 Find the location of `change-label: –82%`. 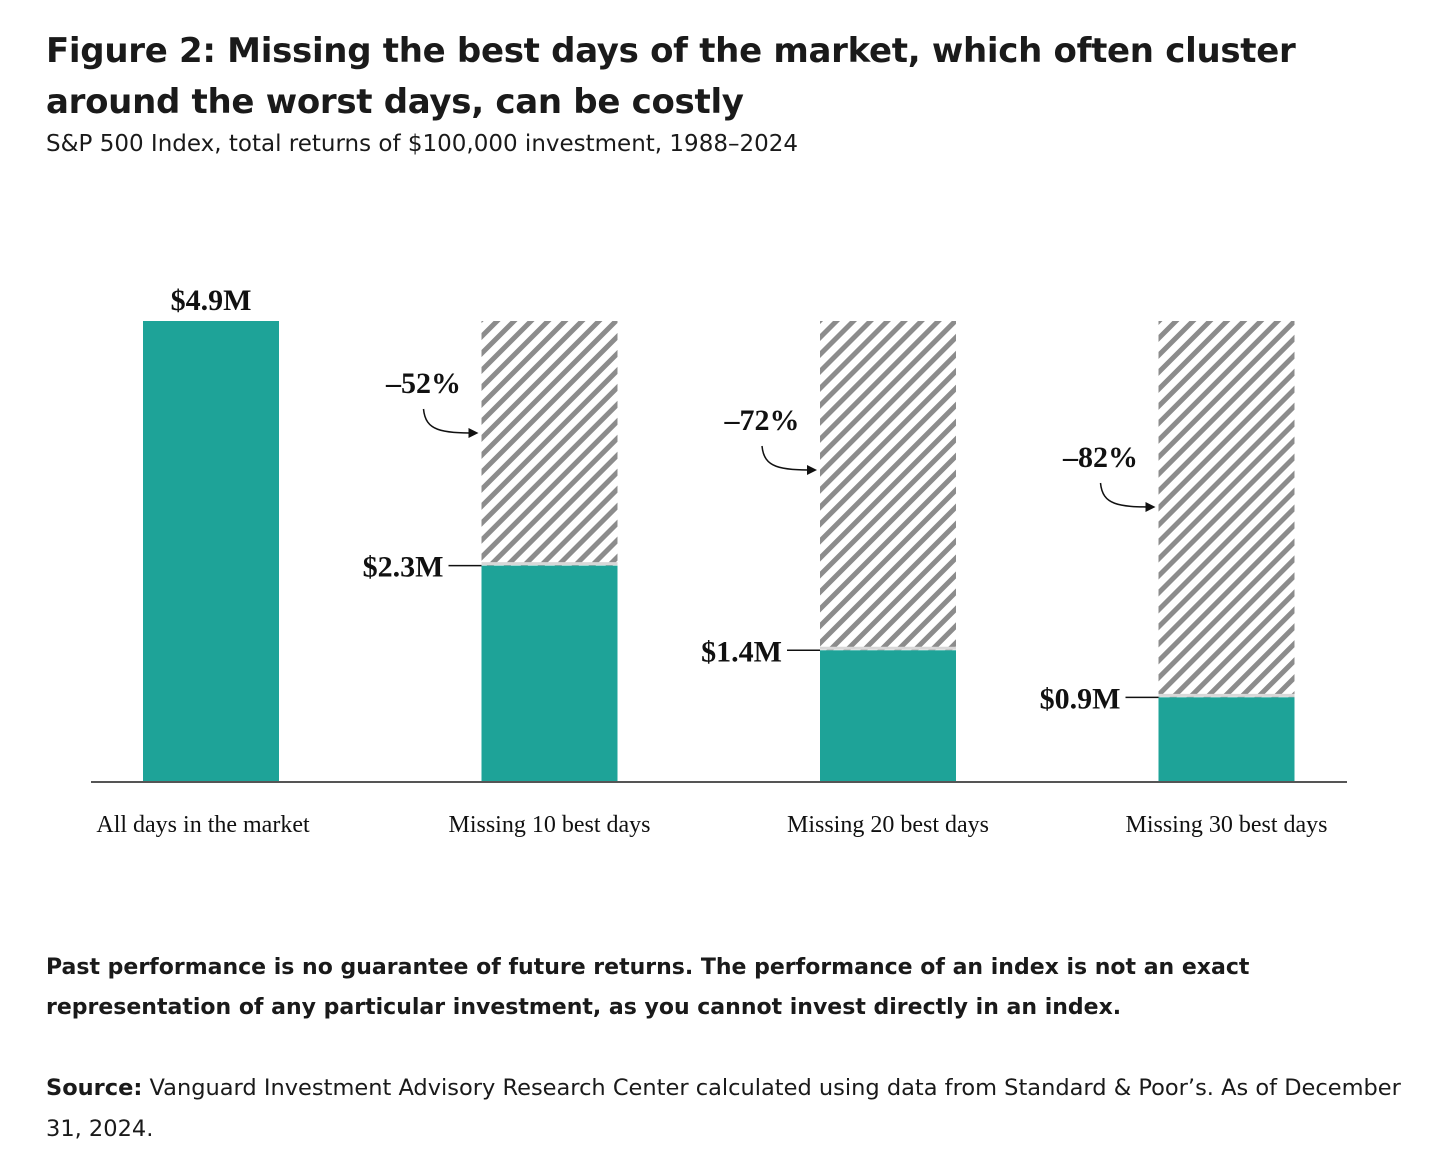

change-label: –82% is located at coordinates (1100, 457).